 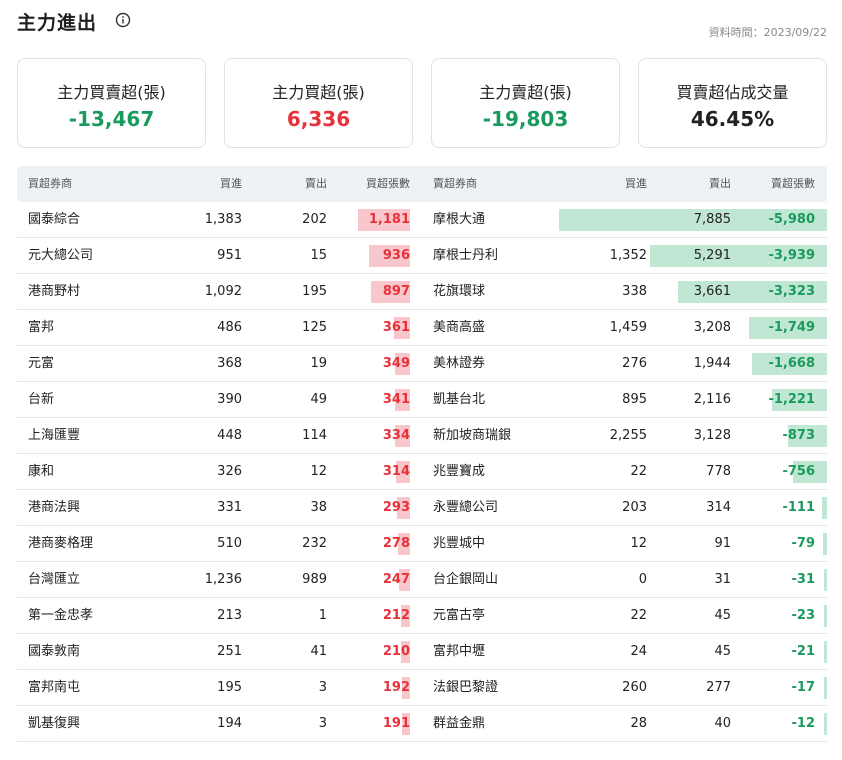 What do you see at coordinates (318, 119) in the screenshot?
I see `card-value: 6,336` at bounding box center [318, 119].